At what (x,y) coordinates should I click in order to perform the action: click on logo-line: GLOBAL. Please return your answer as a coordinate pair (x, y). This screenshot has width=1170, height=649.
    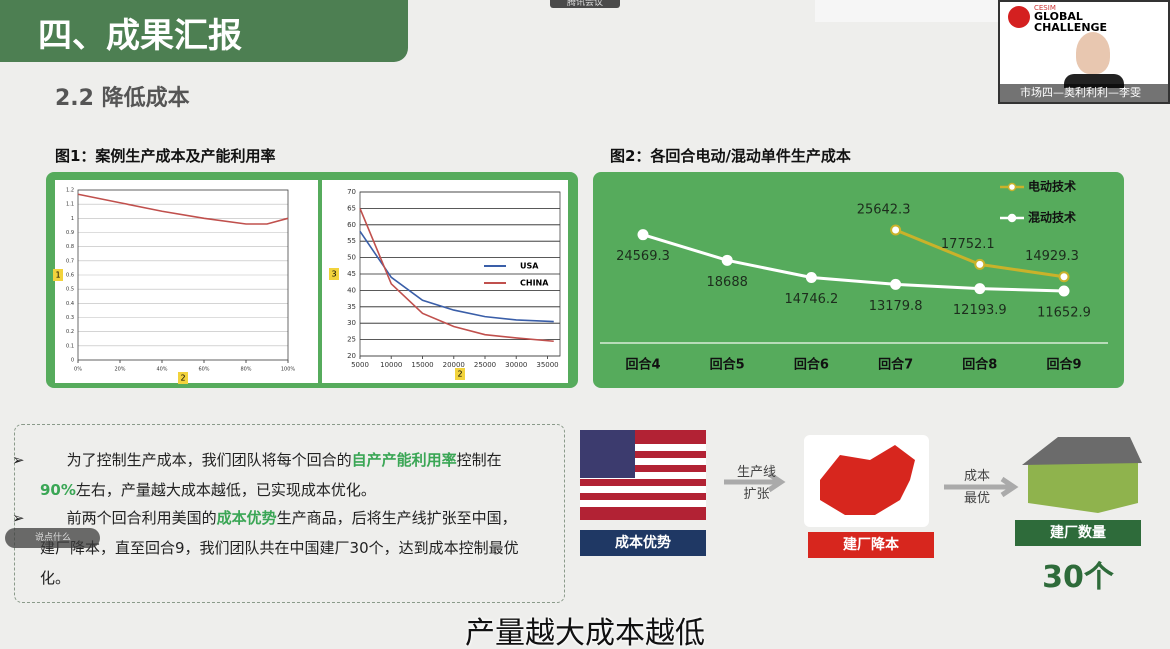
    Looking at the image, I should click on (1058, 16).